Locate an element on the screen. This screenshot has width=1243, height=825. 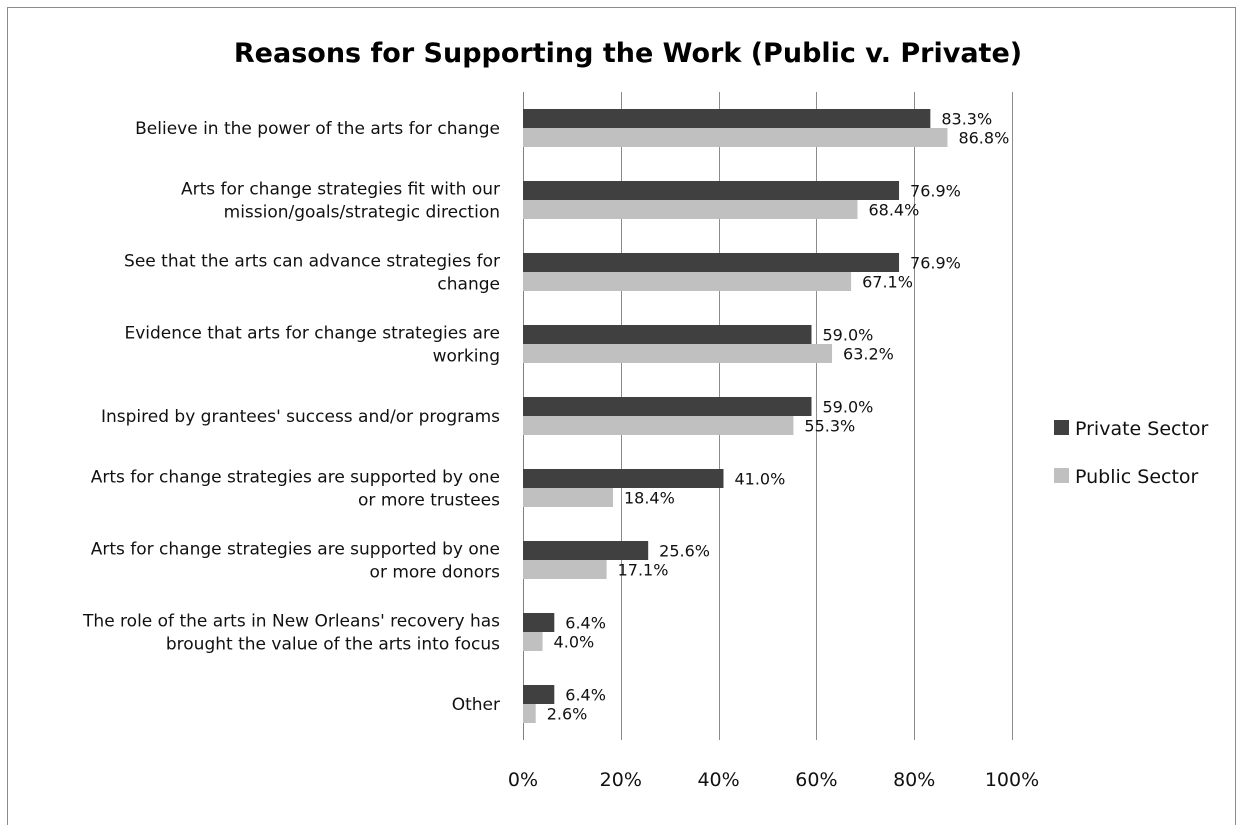
category-label: working is located at coordinates (466, 357).